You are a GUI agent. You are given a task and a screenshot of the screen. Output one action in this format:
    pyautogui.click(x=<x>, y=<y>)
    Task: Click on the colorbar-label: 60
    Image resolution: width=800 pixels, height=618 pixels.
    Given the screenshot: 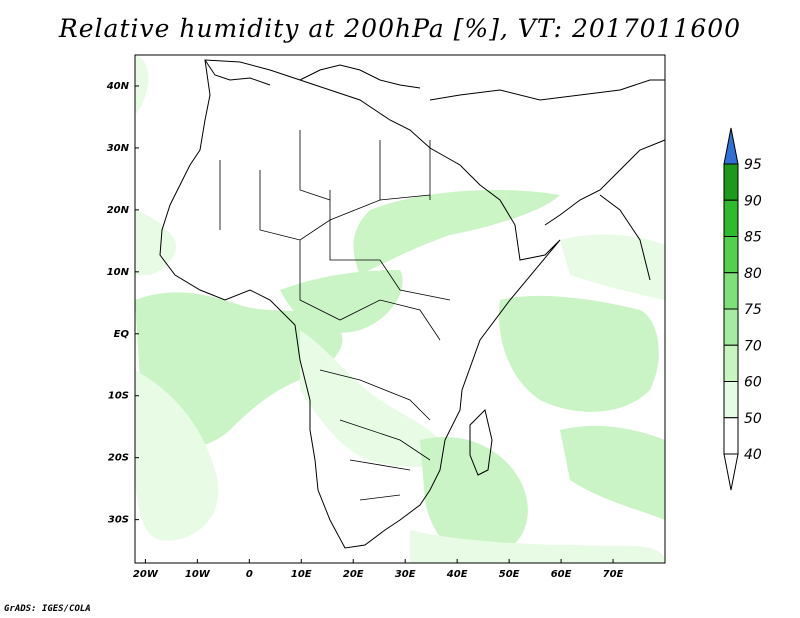 What is the action you would take?
    pyautogui.click(x=753, y=383)
    